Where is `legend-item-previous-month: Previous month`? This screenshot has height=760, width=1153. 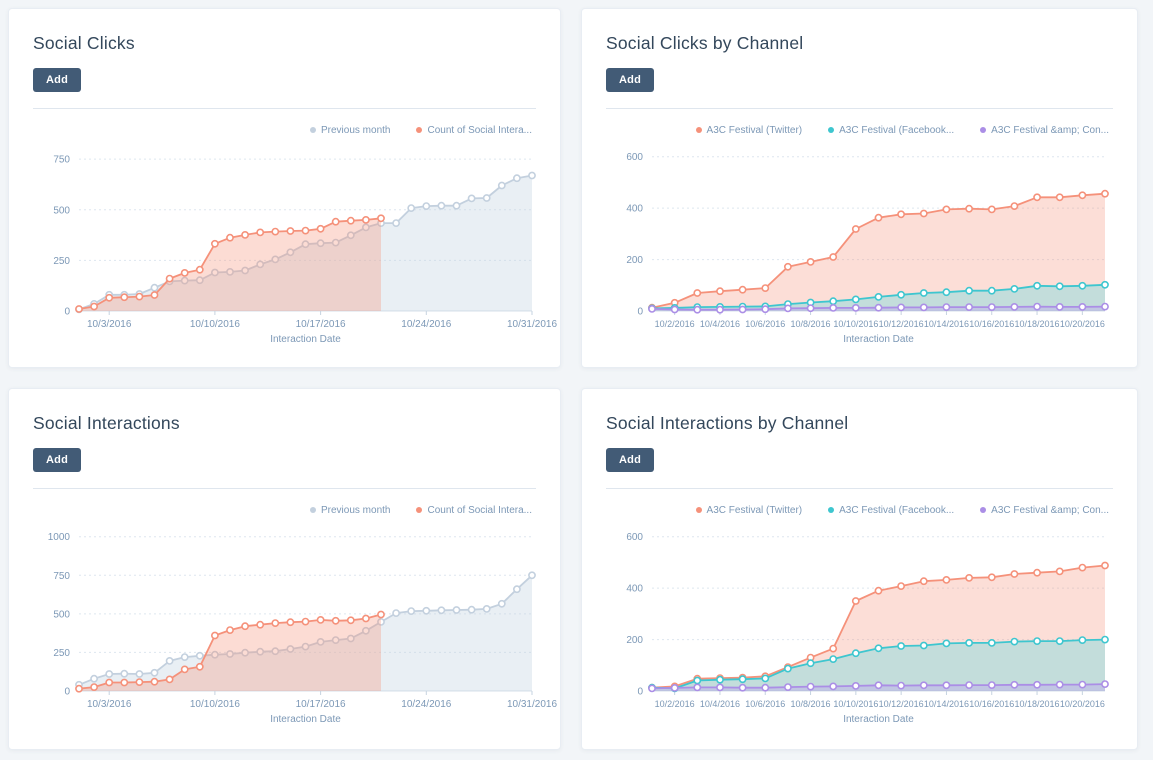 legend-item-previous-month: Previous month is located at coordinates (350, 510).